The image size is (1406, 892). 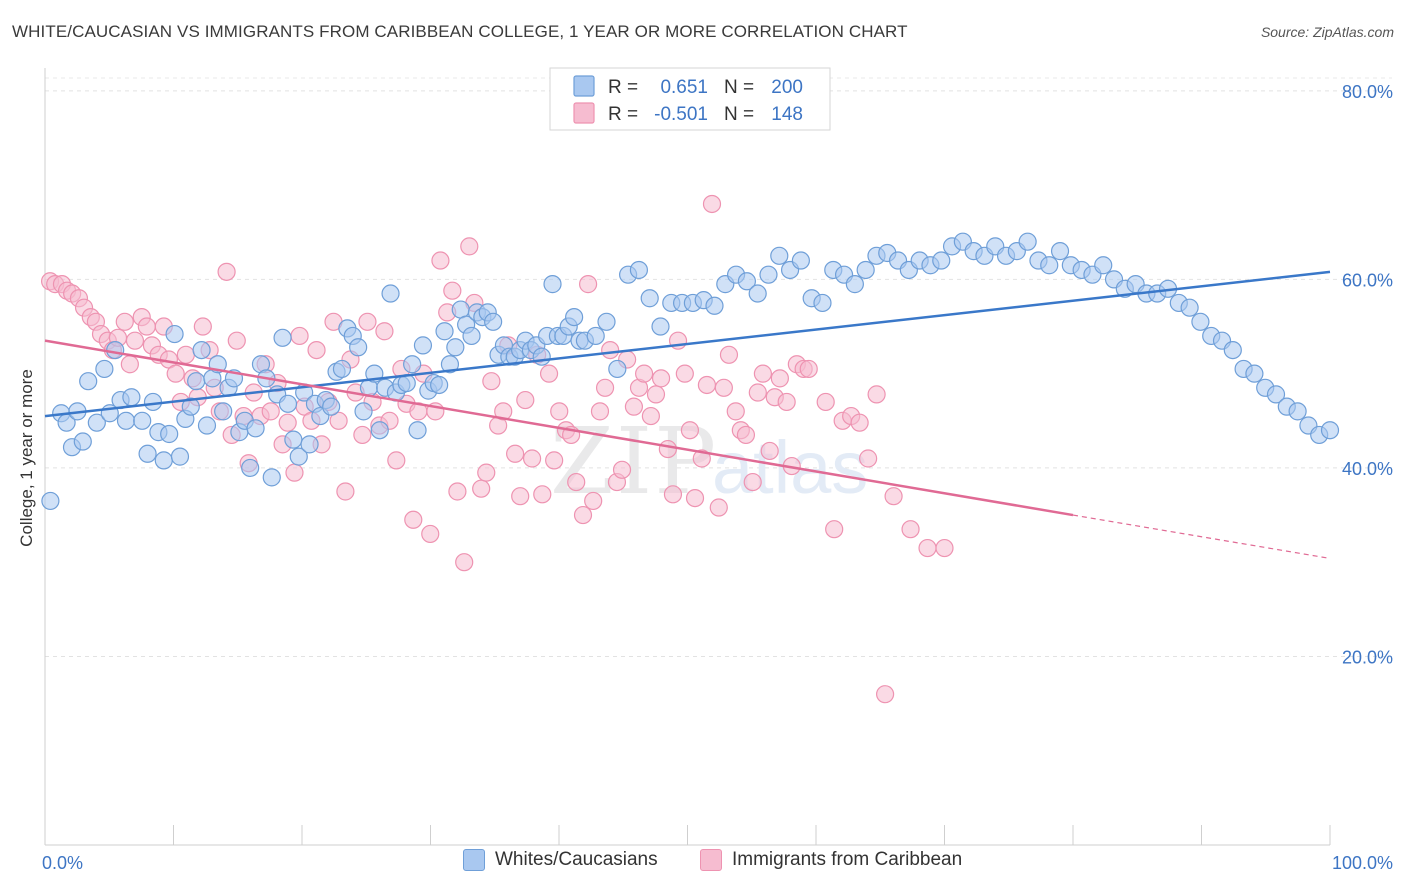 What do you see at coordinates (787, 114) in the screenshot?
I see `stats-n-value: 148` at bounding box center [787, 114].